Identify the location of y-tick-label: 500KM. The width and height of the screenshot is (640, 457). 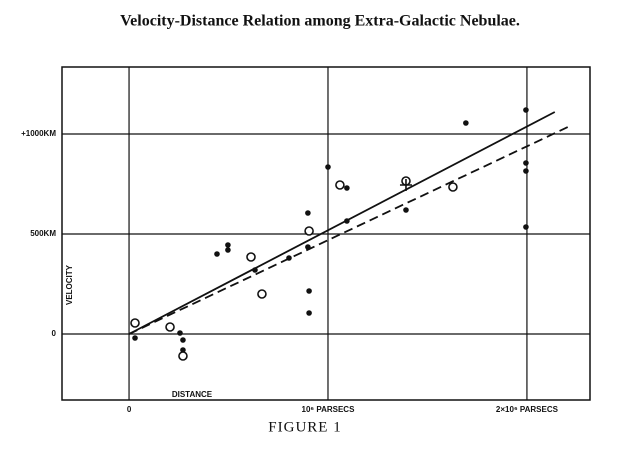
(43, 233).